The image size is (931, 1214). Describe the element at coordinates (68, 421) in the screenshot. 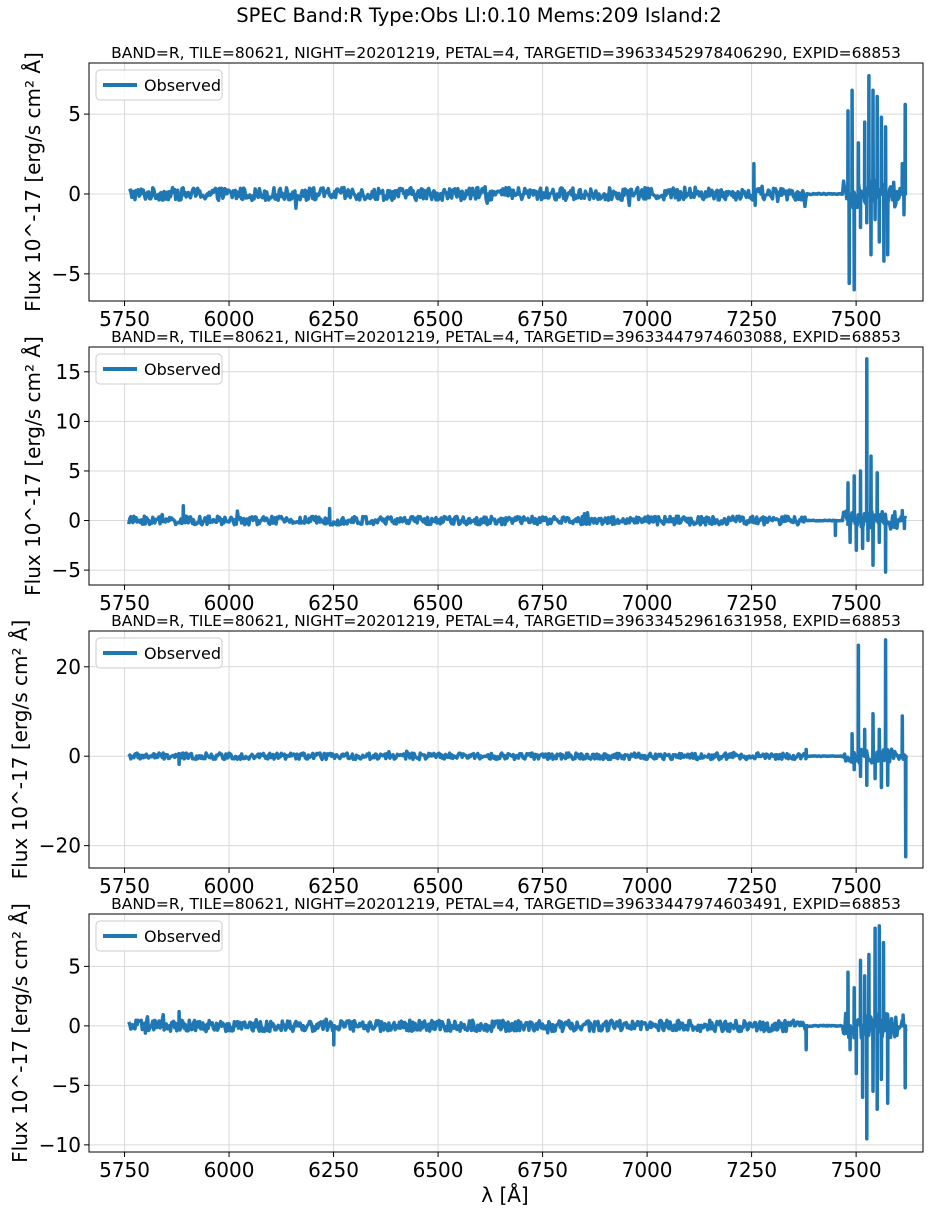

I see `y-tick-label: 10` at that location.